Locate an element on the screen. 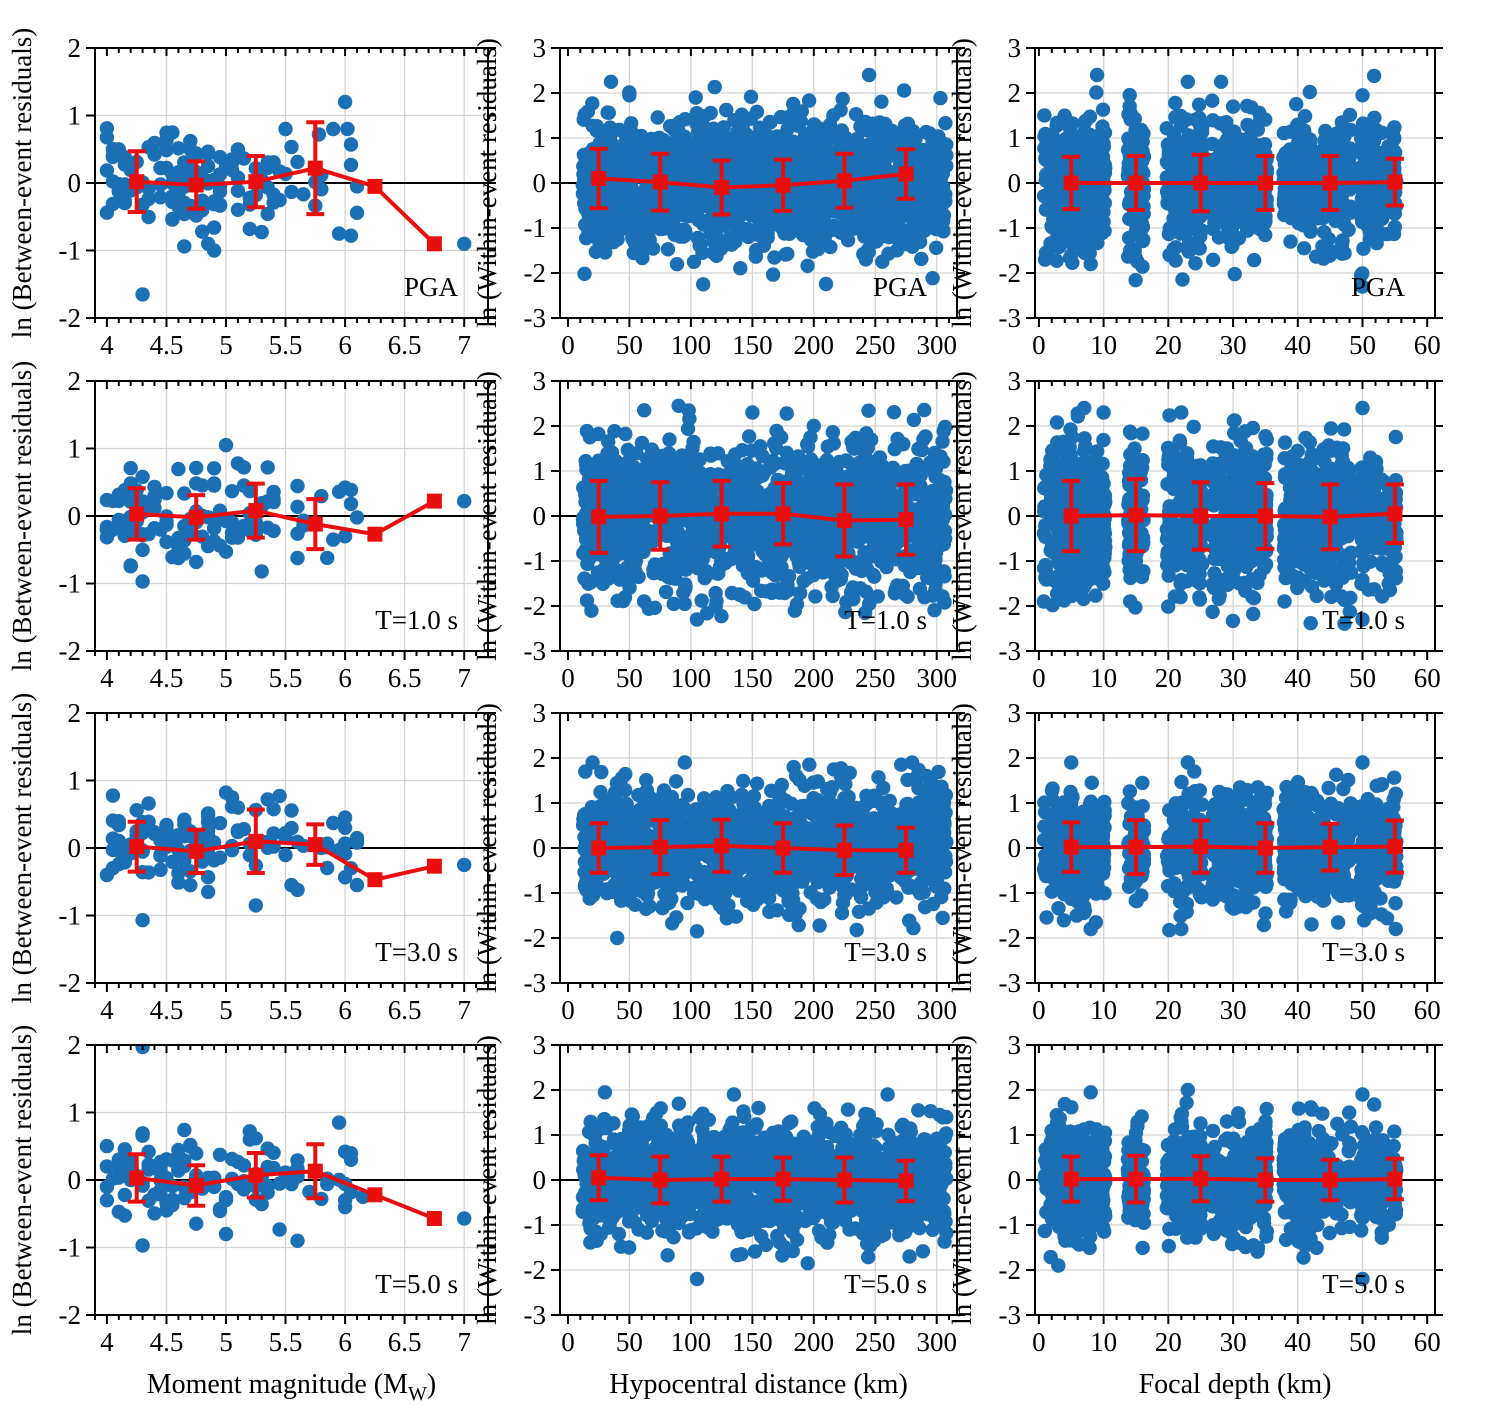 This screenshot has width=1497, height=1407. svg-text: -3 is located at coordinates (1010, 318).